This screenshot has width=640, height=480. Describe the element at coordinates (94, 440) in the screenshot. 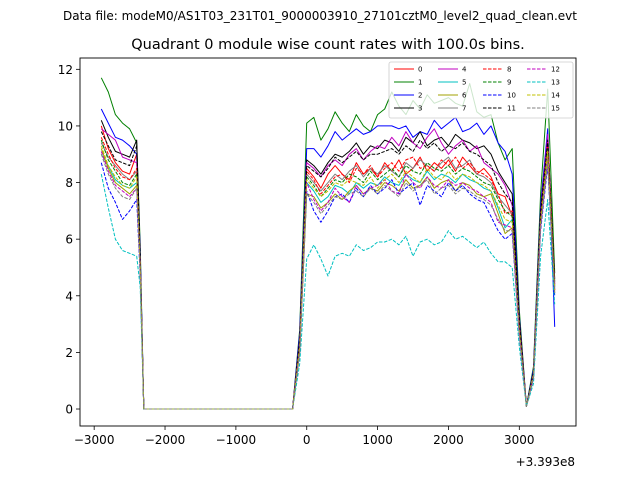

I see `x-tick-label: −3000` at that location.